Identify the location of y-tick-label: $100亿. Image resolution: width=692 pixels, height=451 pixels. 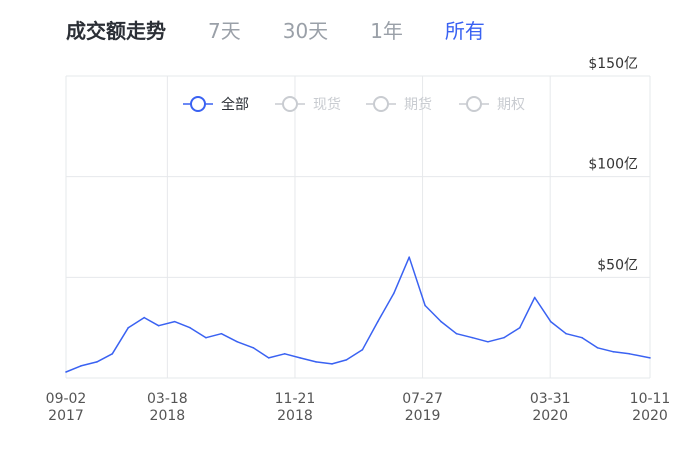
(613, 165).